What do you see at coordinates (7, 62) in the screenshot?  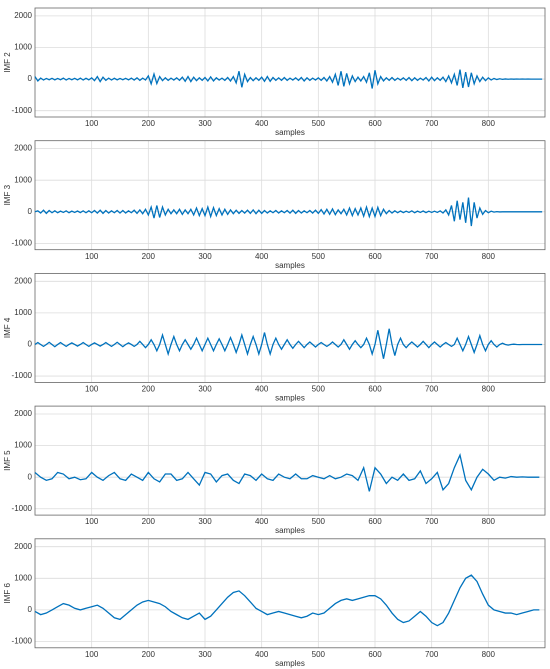 I see `y-axis-label: IMF 2` at bounding box center [7, 62].